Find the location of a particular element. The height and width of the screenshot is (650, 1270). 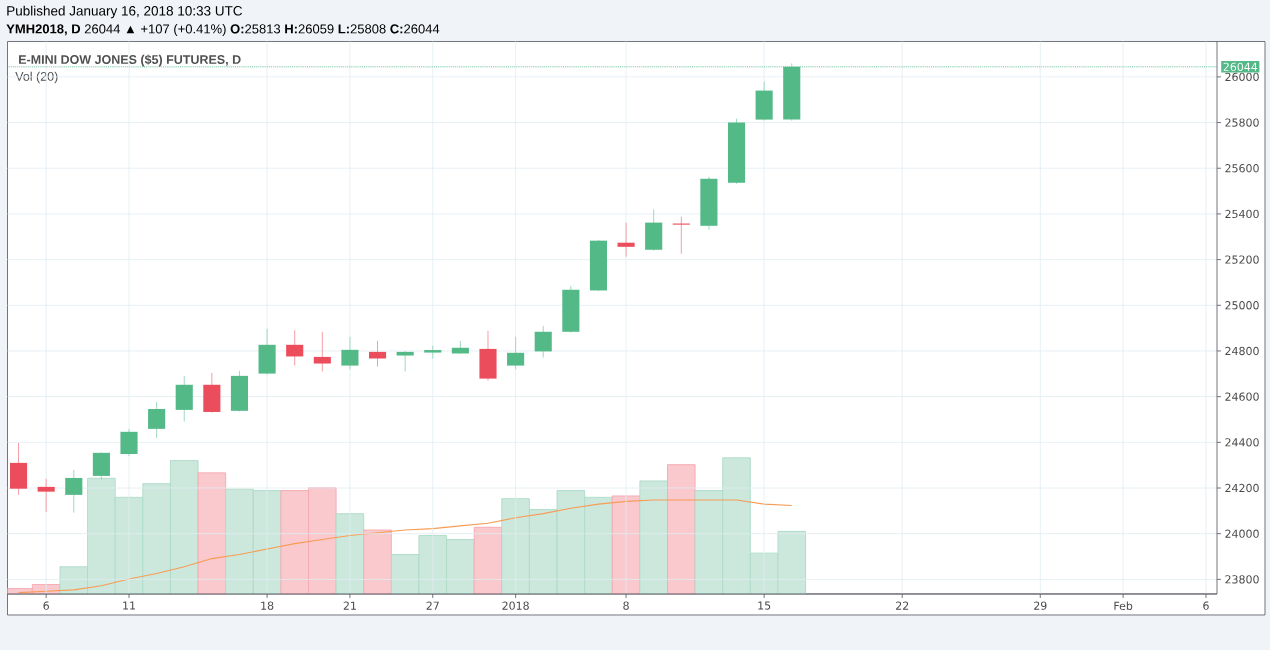

y-tick-label: 25600 is located at coordinates (1242, 168).